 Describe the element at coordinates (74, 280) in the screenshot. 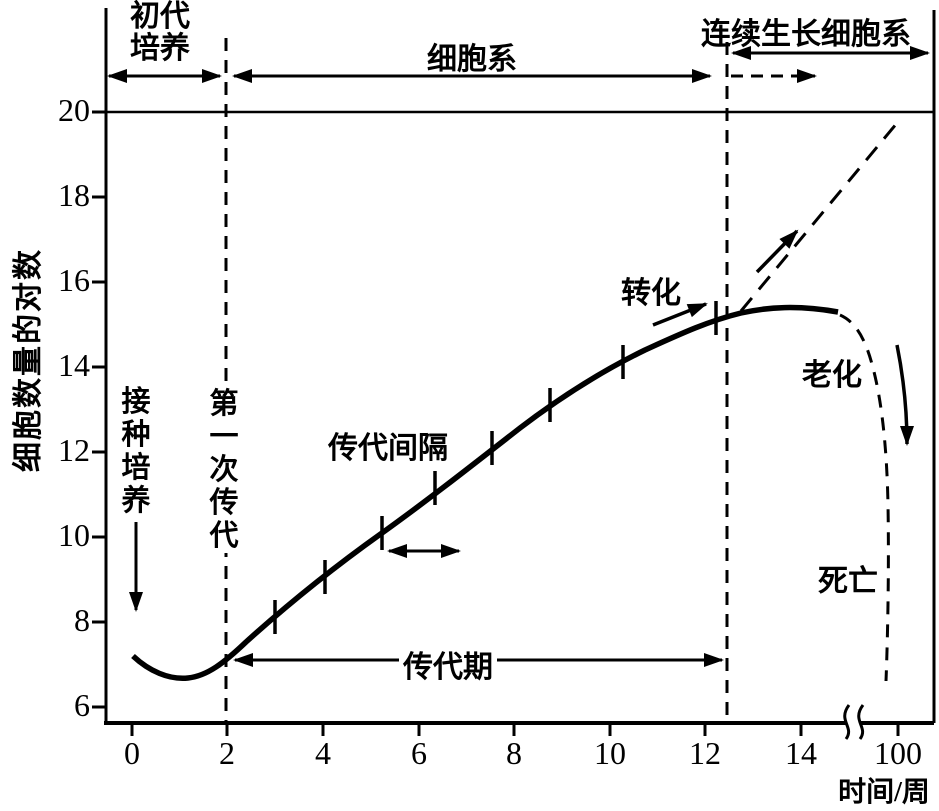

I see `y-tick-label: 16` at that location.